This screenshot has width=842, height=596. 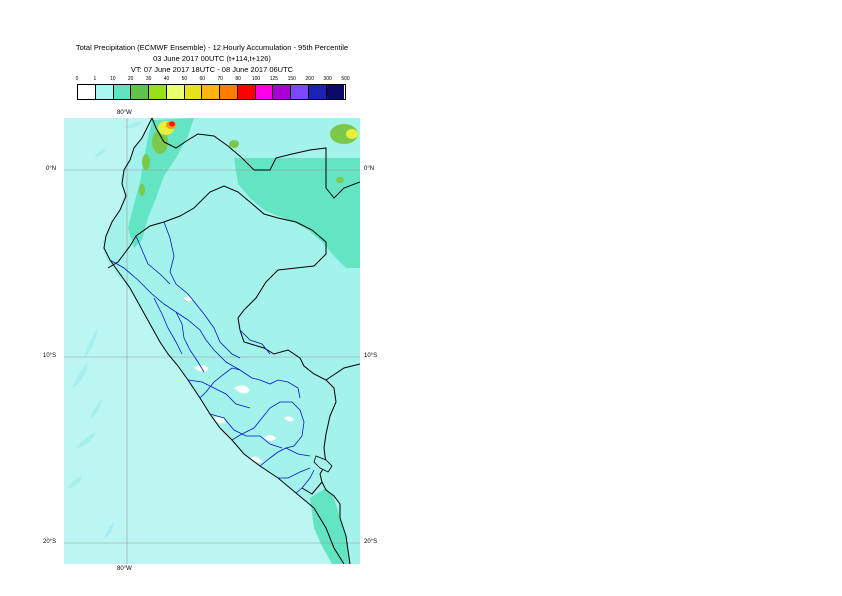 I want to click on precip-band-northwest, so click(x=161, y=183).